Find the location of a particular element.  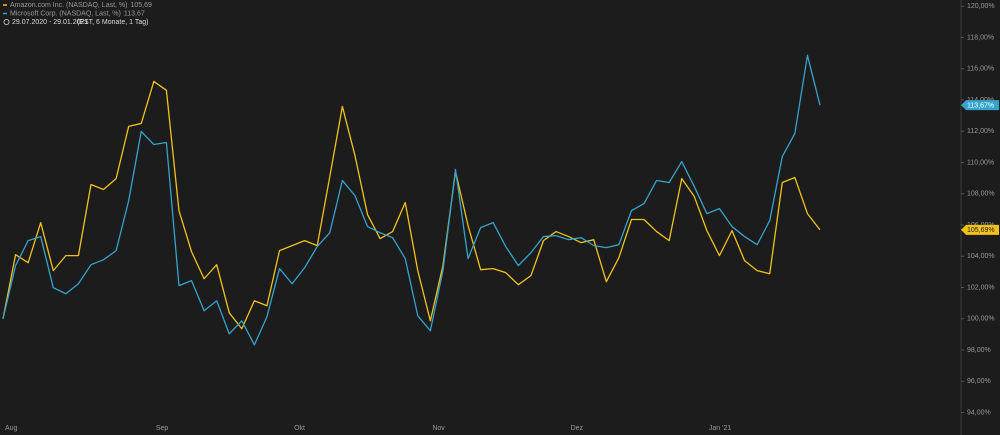

legend-label: Microsoft Corp. (NASDAQ, Last, %) is located at coordinates (65, 13).